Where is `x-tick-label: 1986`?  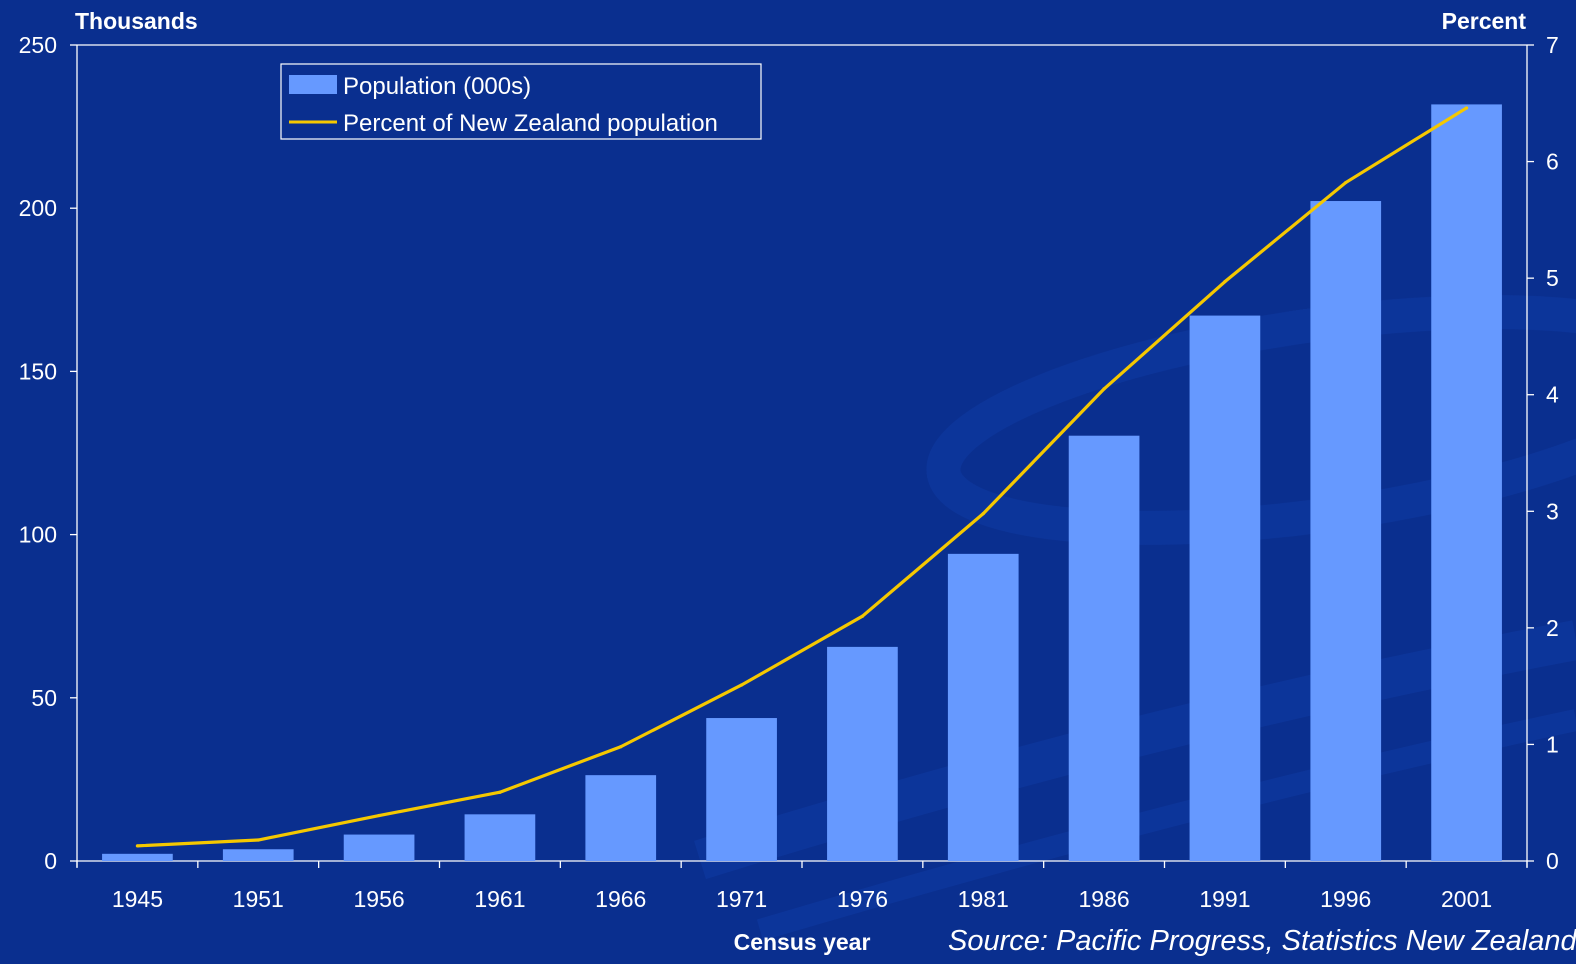
x-tick-label: 1986 is located at coordinates (1103, 899).